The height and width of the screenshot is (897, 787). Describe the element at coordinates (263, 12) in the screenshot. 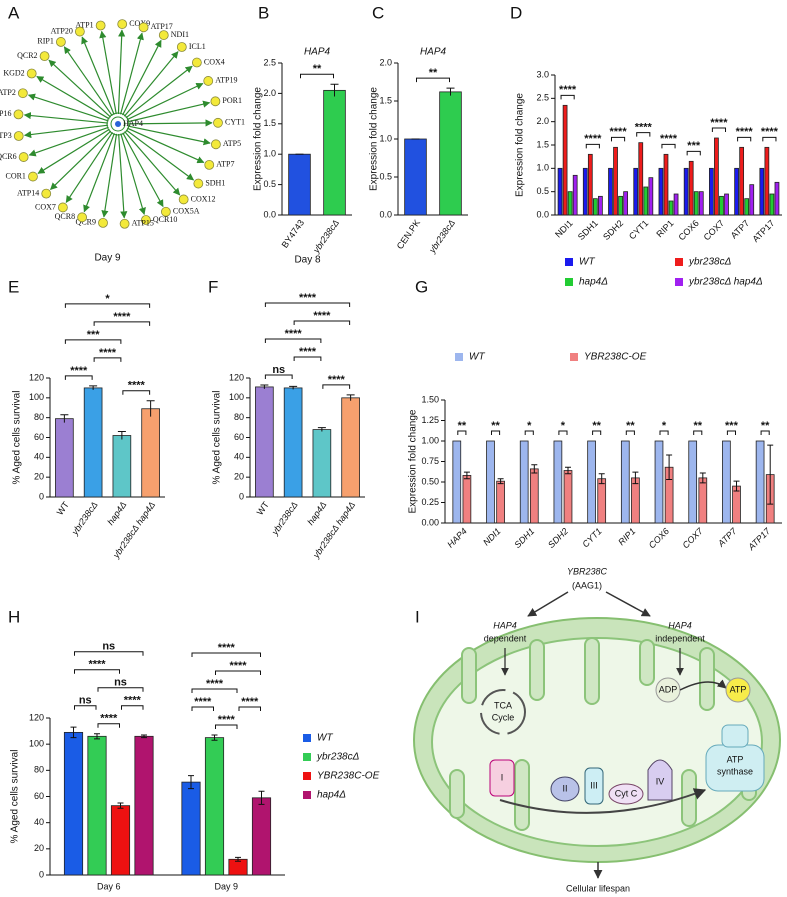

I see `panel-label: B` at that location.